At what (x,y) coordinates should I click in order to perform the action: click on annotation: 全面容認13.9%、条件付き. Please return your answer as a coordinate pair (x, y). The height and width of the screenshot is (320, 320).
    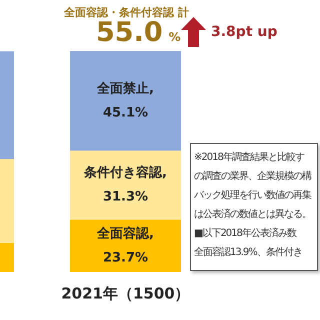
    Looking at the image, I should click on (248, 253).